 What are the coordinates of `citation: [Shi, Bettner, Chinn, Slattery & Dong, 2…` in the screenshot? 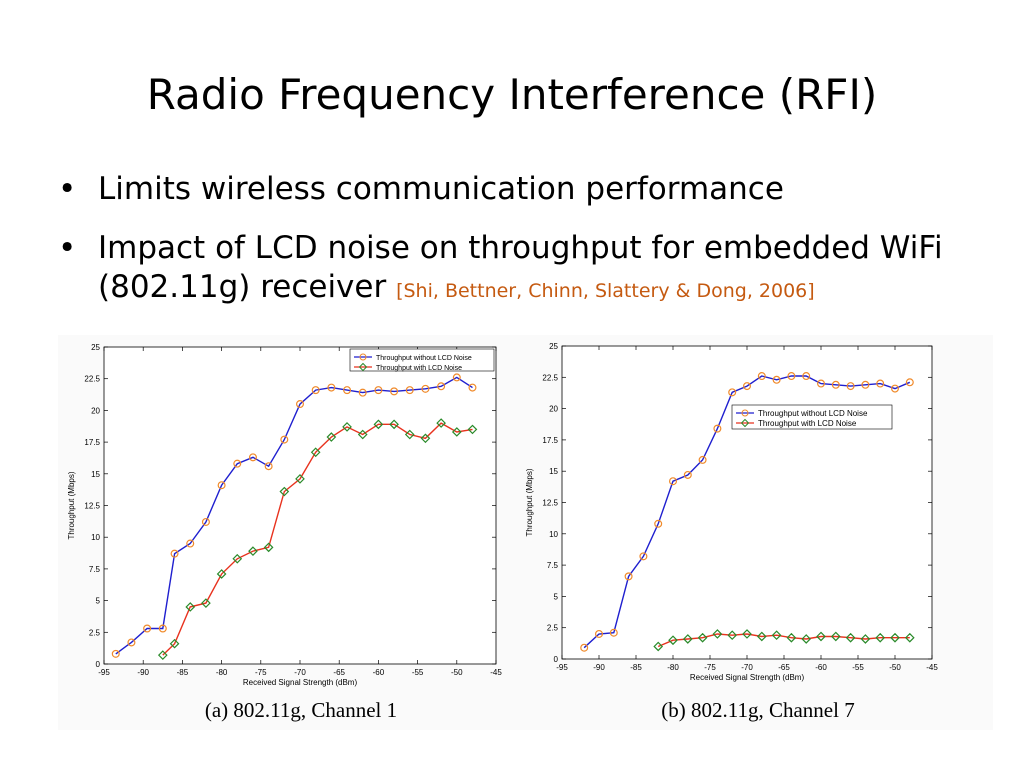 It's located at (605, 291).